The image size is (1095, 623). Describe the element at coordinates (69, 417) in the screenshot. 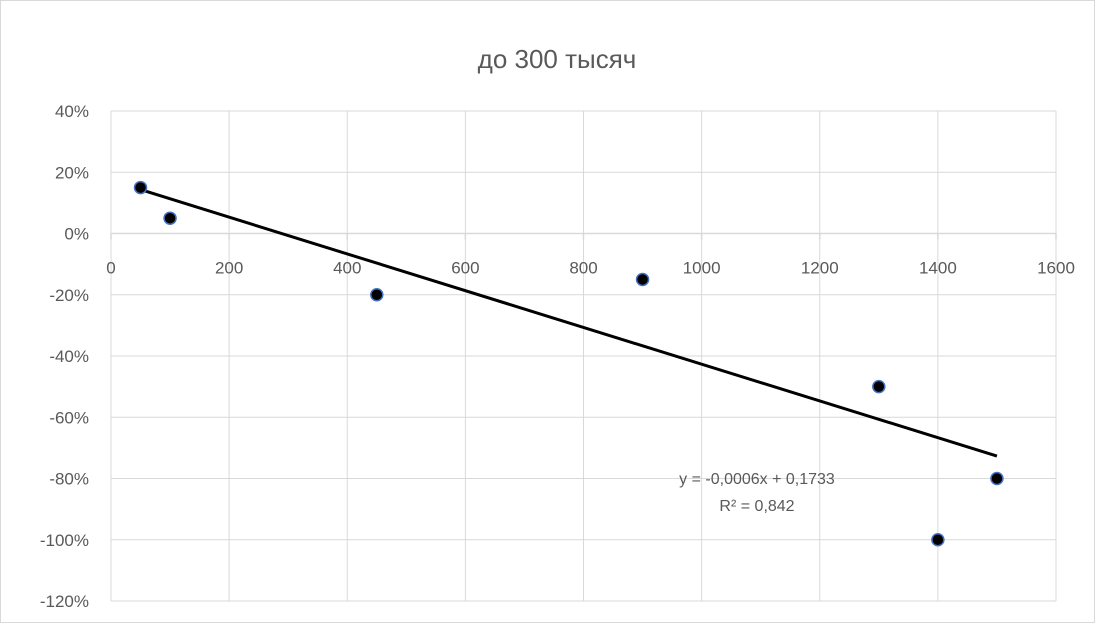

I see `y-tick-label: -60%` at that location.